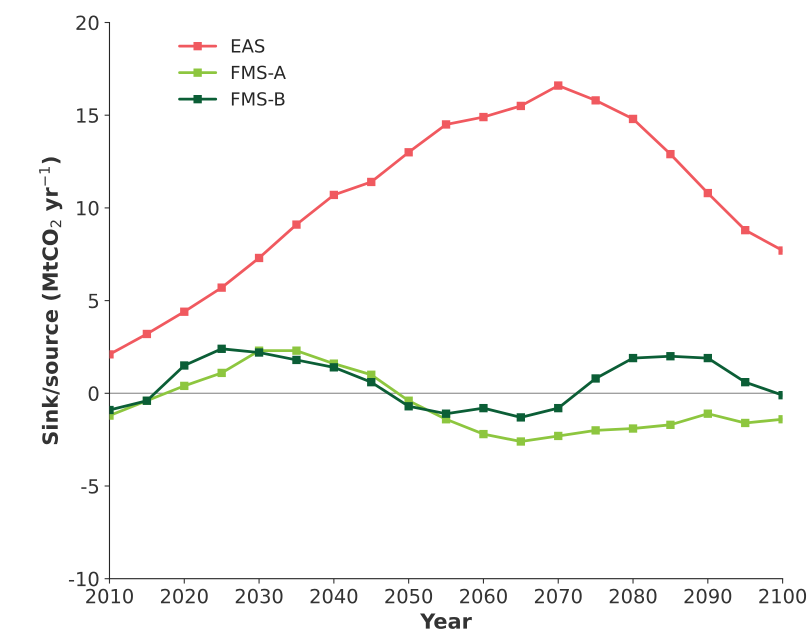 The height and width of the screenshot is (643, 811). What do you see at coordinates (334, 596) in the screenshot?
I see `x-tick-label: 2040` at bounding box center [334, 596].